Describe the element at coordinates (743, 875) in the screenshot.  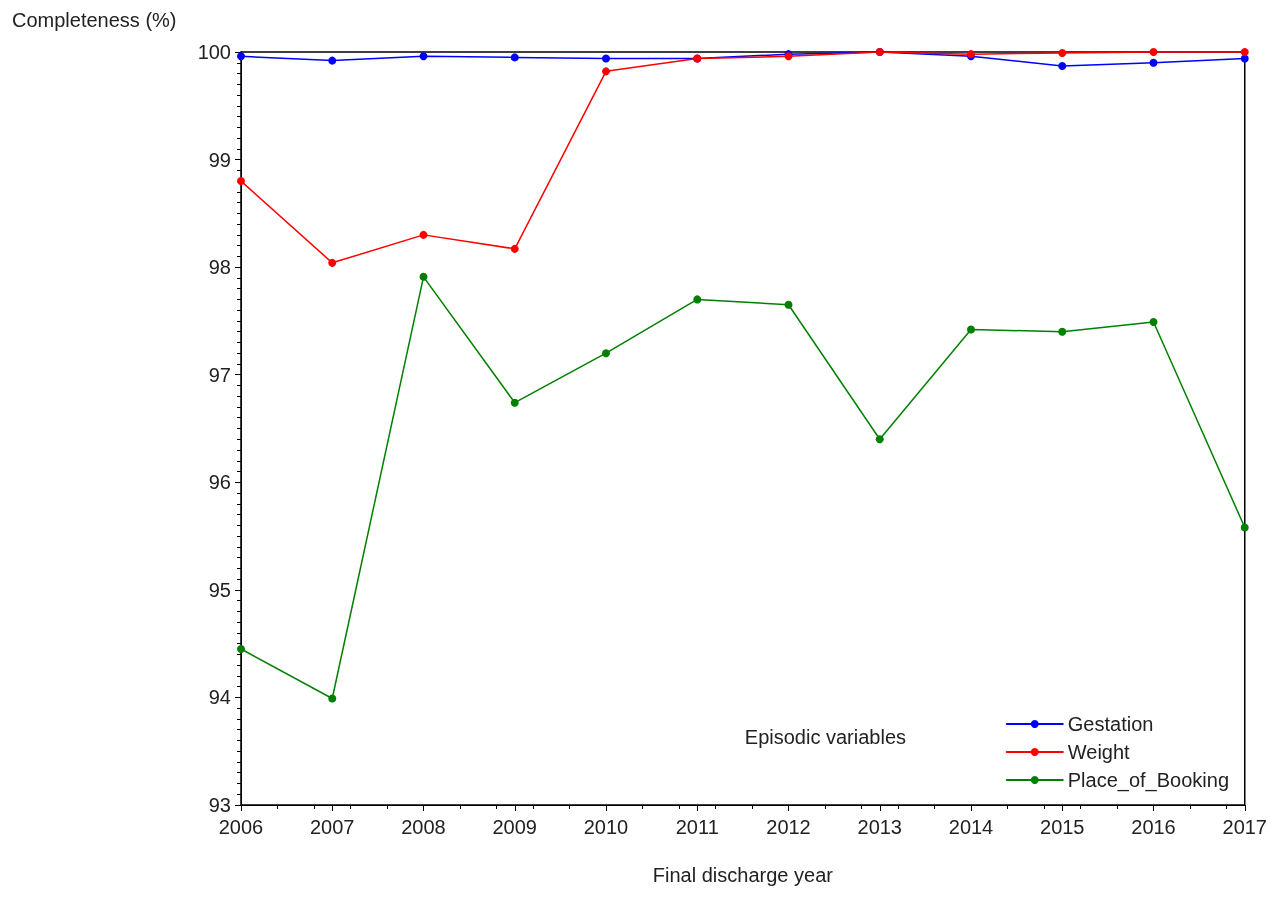
I see `x-axis-title: Final discharge year` at that location.